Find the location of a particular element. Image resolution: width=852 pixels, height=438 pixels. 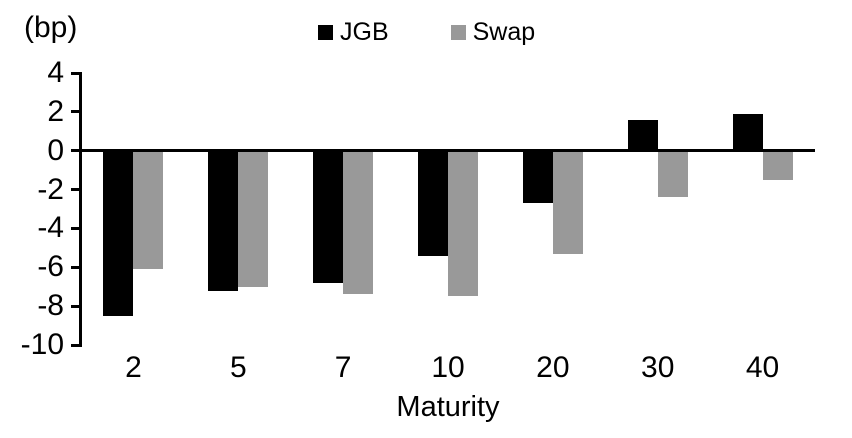

y-axis-tick-label: -10 is located at coordinates (42, 344).